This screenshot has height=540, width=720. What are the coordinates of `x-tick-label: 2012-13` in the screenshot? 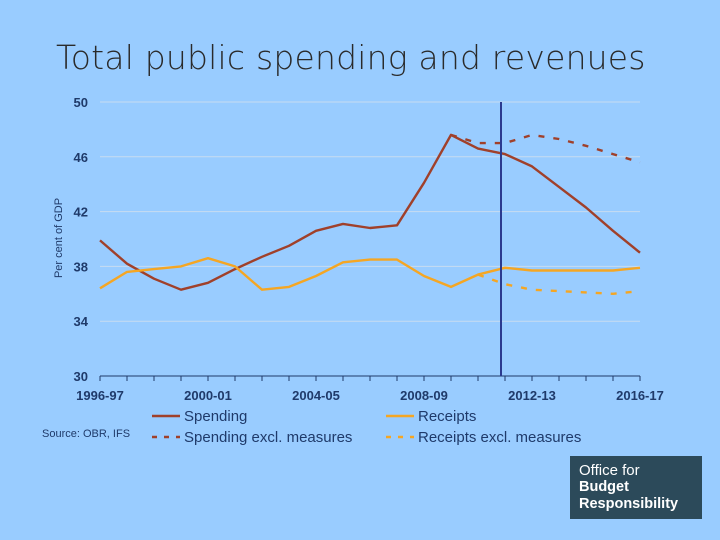 It's located at (532, 395).